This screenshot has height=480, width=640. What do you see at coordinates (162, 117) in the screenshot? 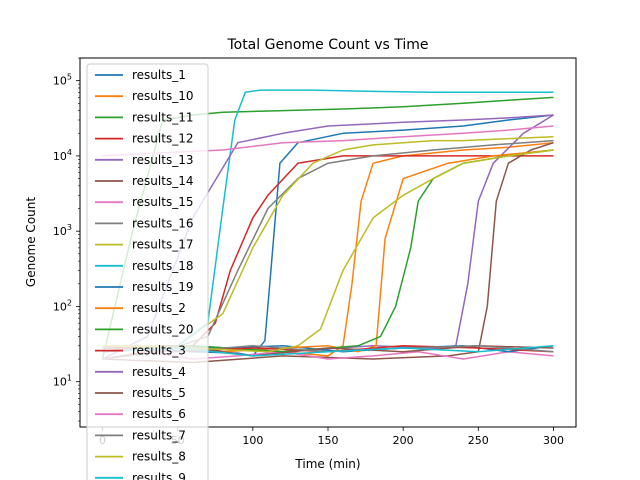
I see `legend-label: results_11` at bounding box center [162, 117].